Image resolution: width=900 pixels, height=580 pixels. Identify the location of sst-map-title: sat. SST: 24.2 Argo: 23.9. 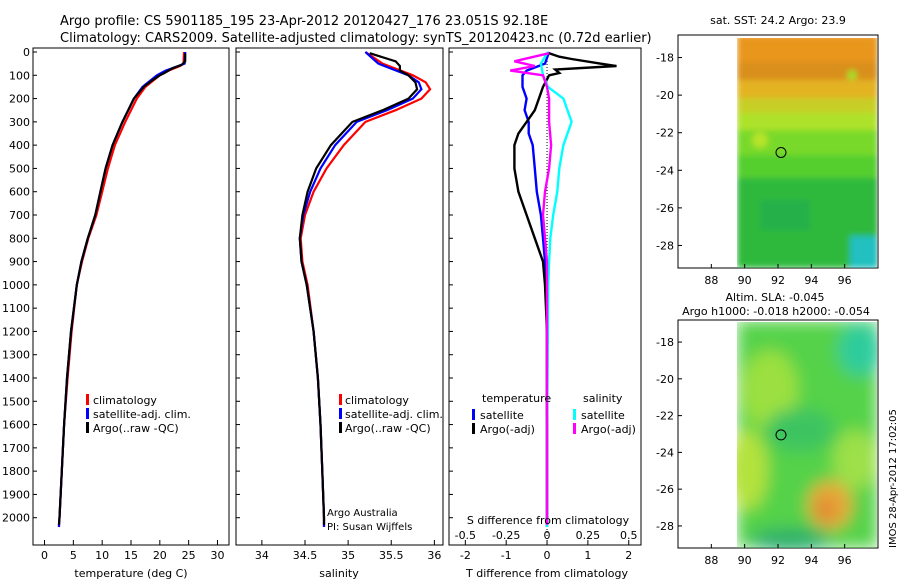
(778, 20).